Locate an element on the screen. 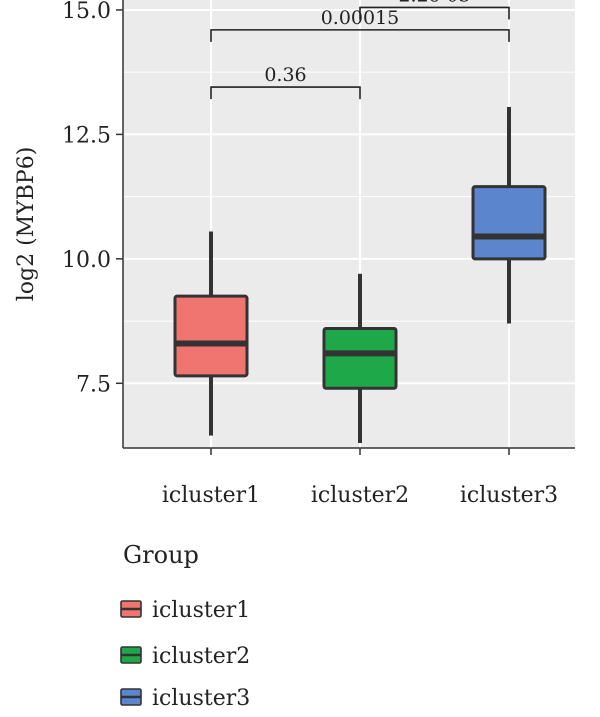  legend-item-icluster2: icluster2 is located at coordinates (185, 656).